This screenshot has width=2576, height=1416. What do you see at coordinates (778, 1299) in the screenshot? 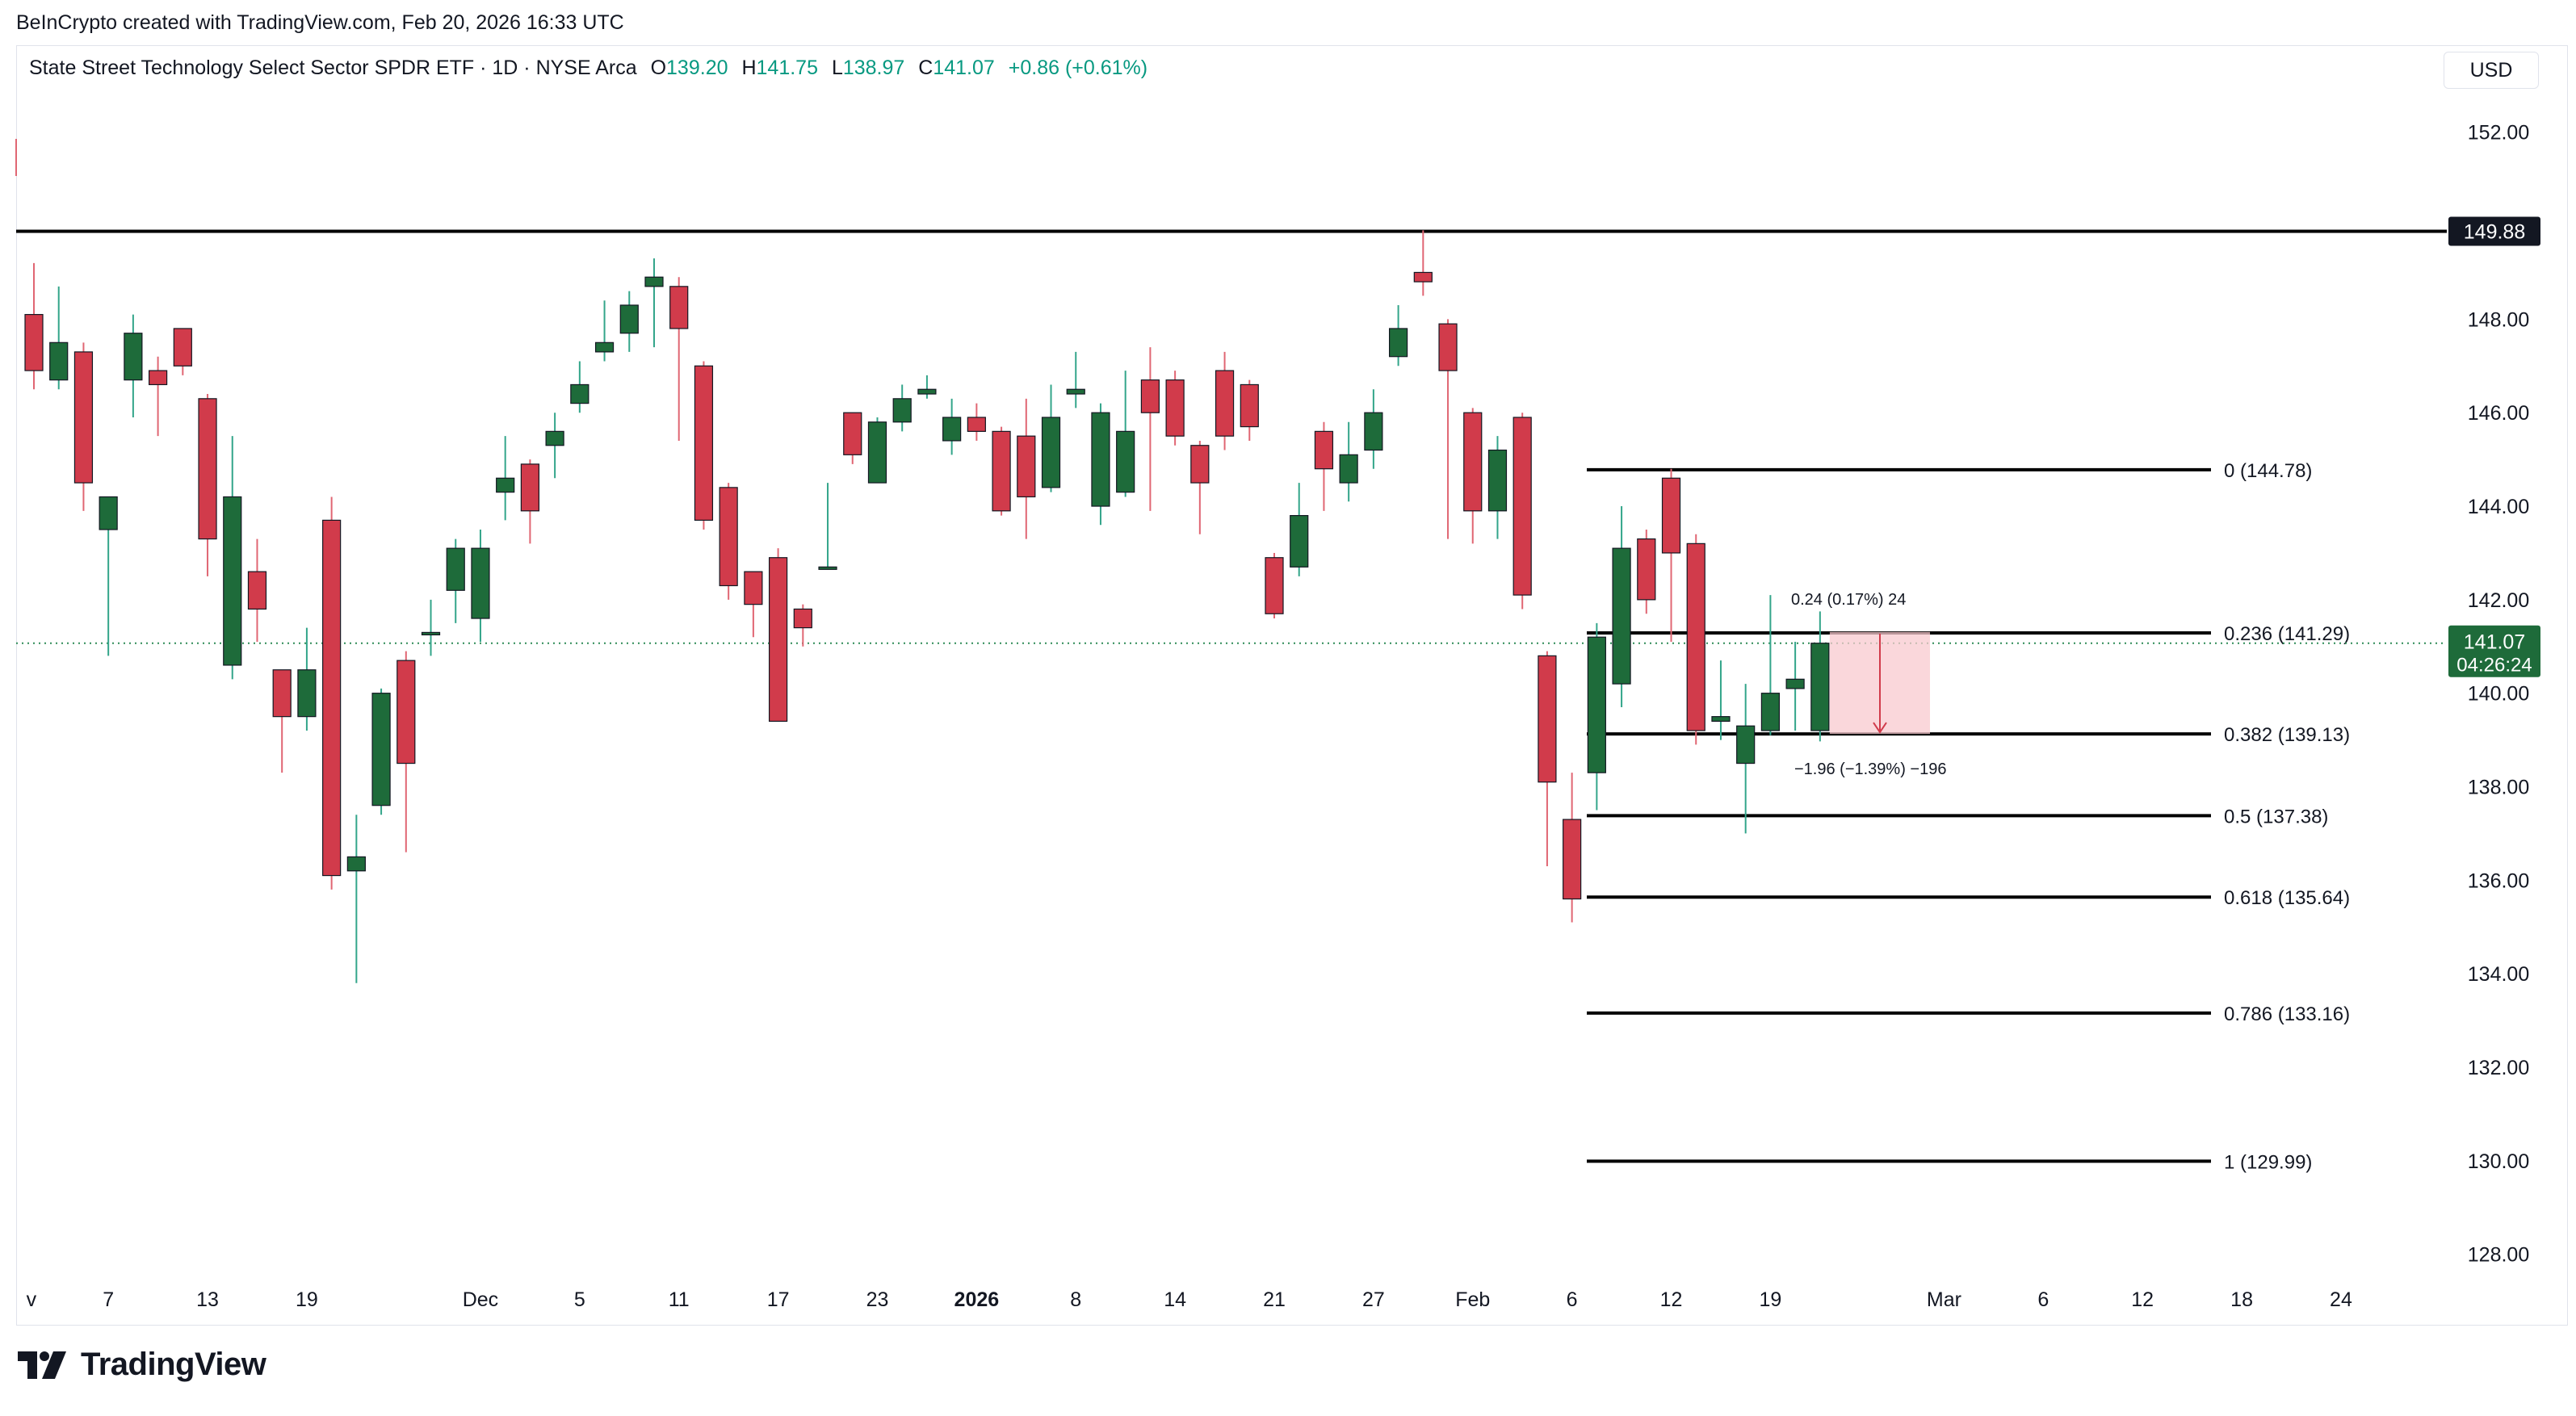
I see `x-tick-label: 17` at bounding box center [778, 1299].